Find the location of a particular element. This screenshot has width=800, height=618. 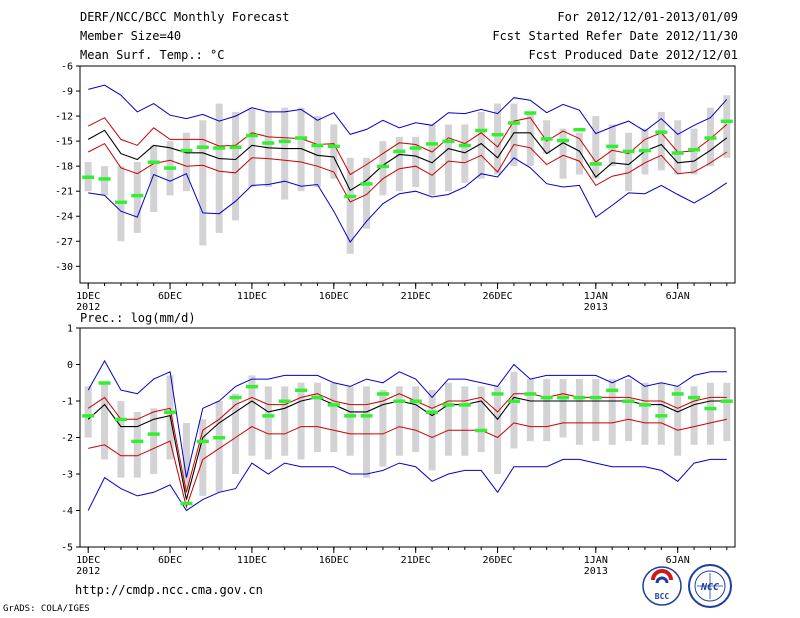

y-tick-label: -1 is located at coordinates (67, 402).